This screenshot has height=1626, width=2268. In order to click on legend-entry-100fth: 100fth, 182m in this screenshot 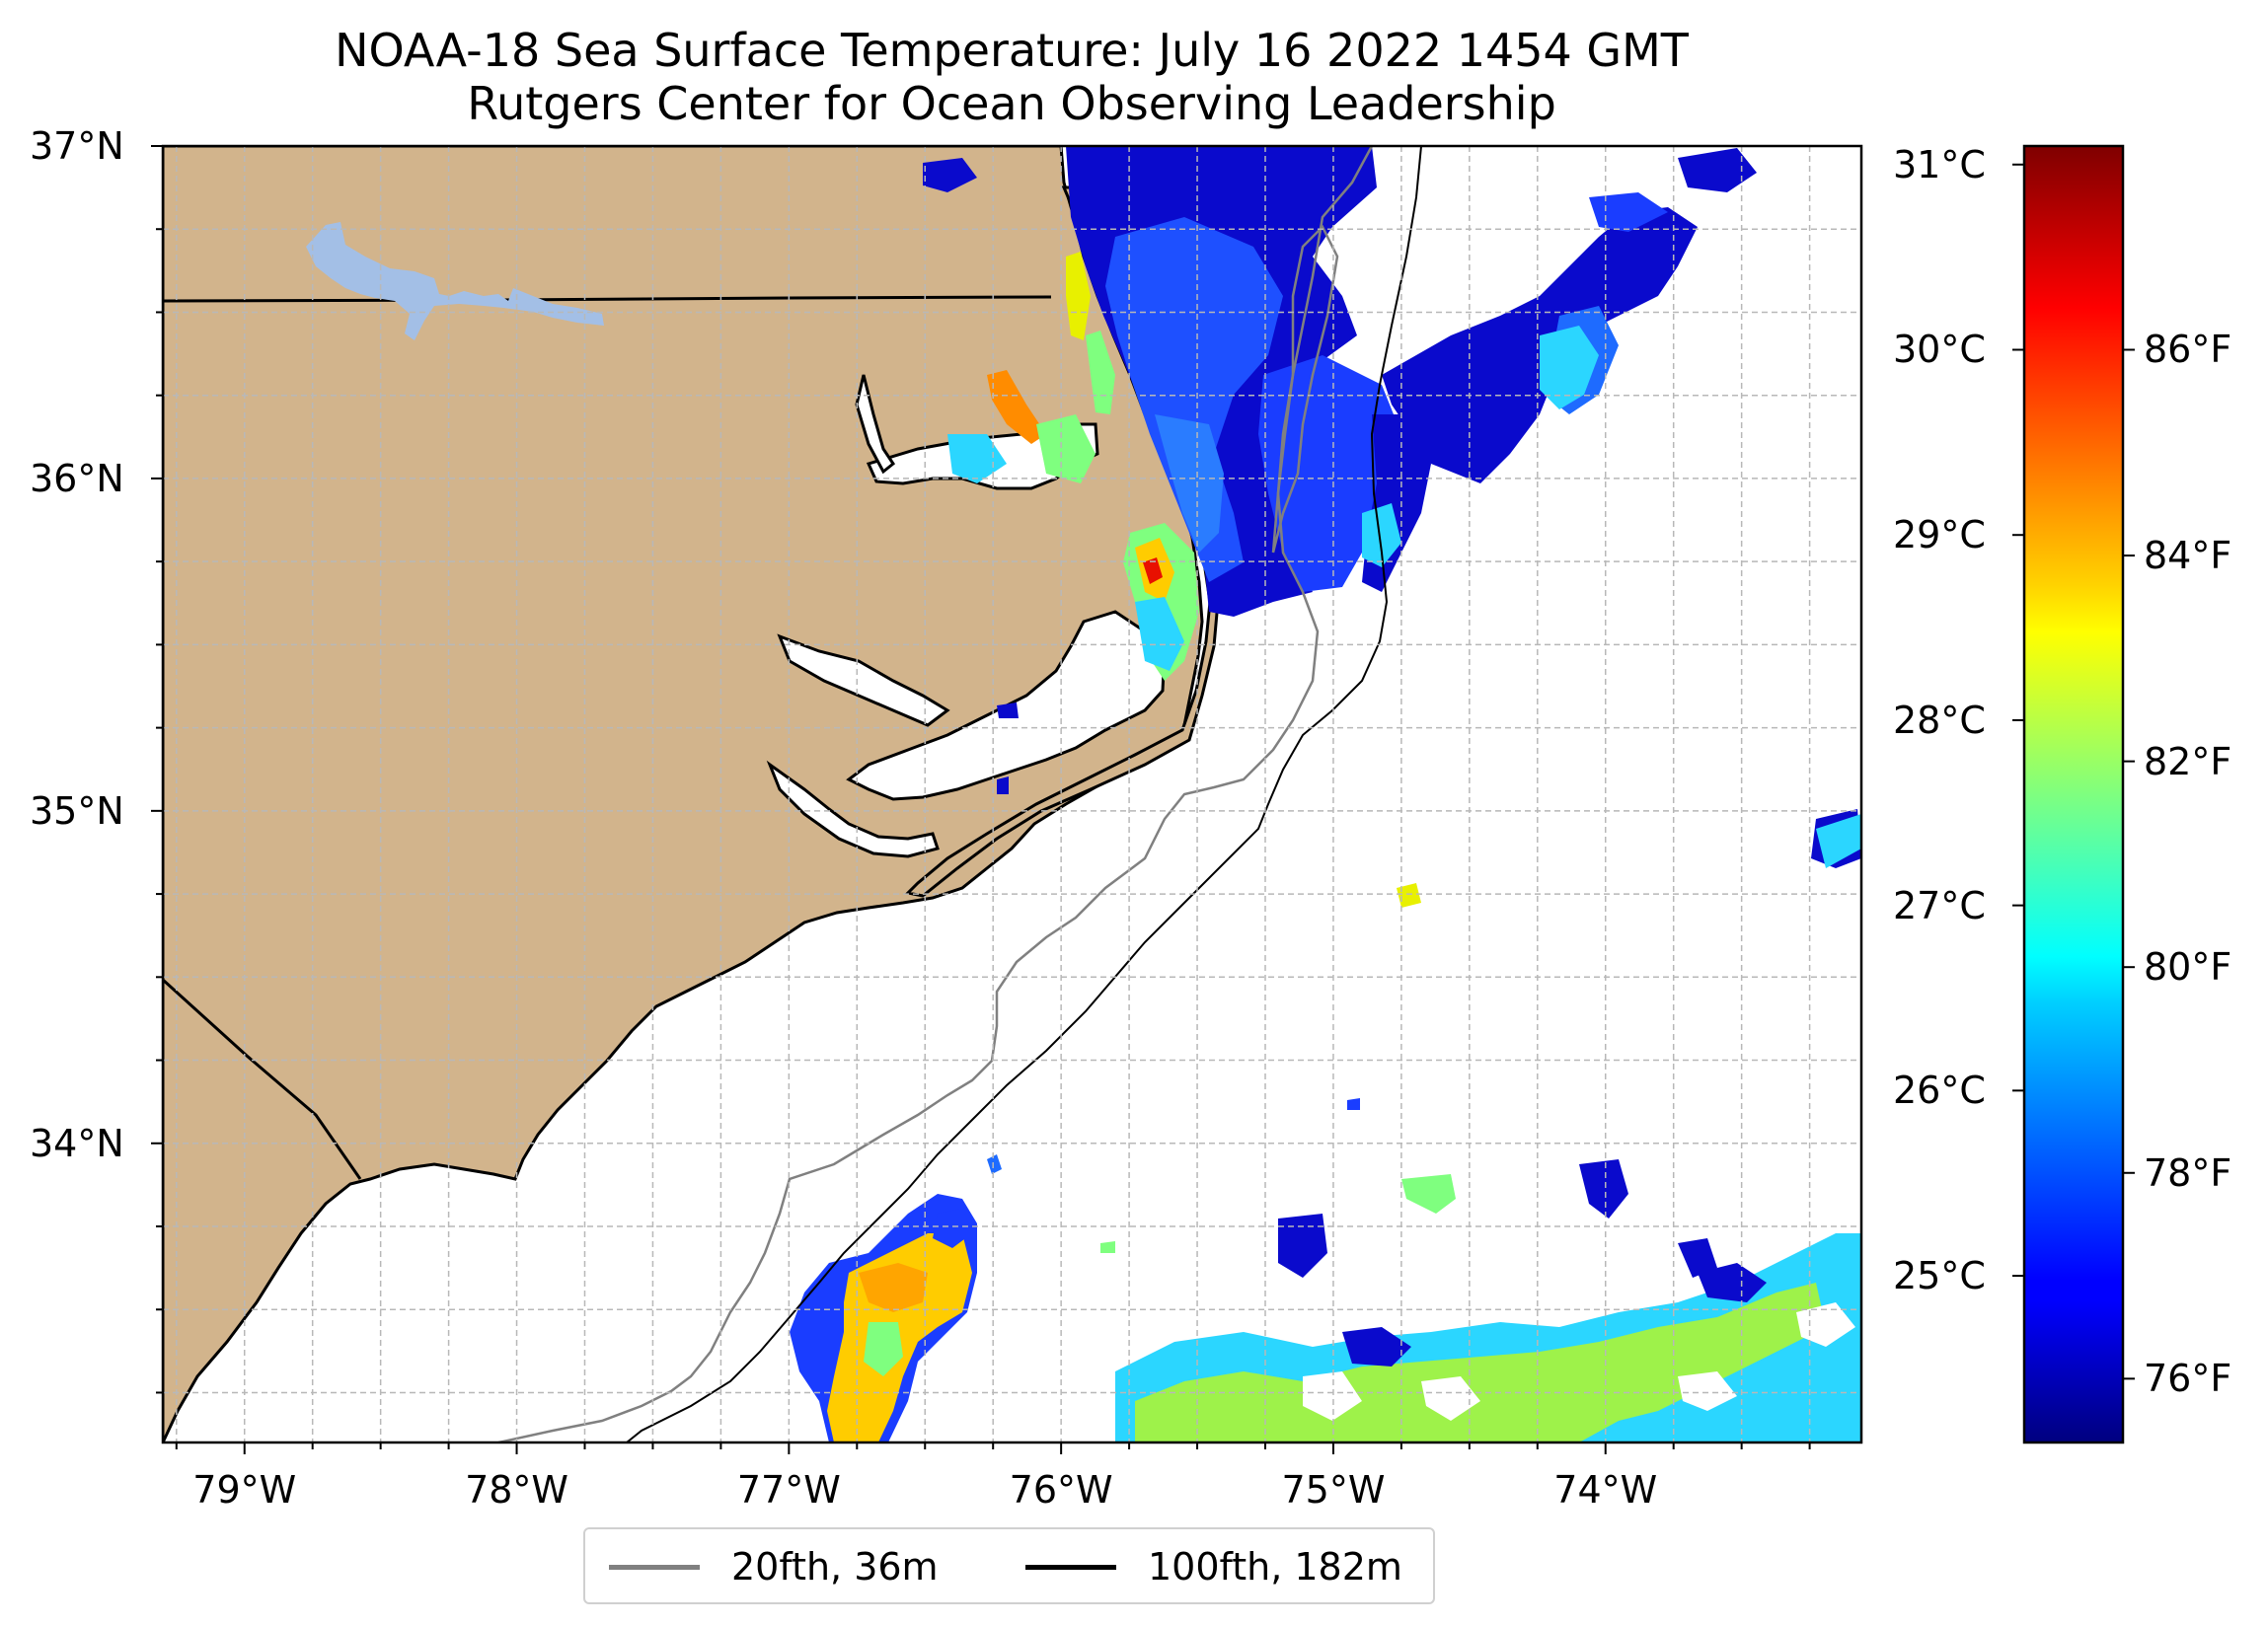, I will do `click(1222, 1566)`.